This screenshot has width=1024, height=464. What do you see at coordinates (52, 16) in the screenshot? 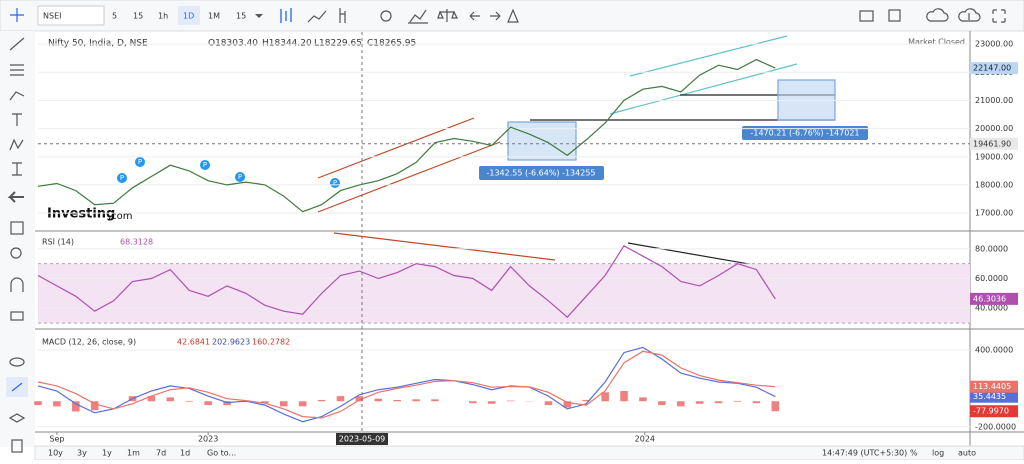
I see `symbol: NSEI` at bounding box center [52, 16].